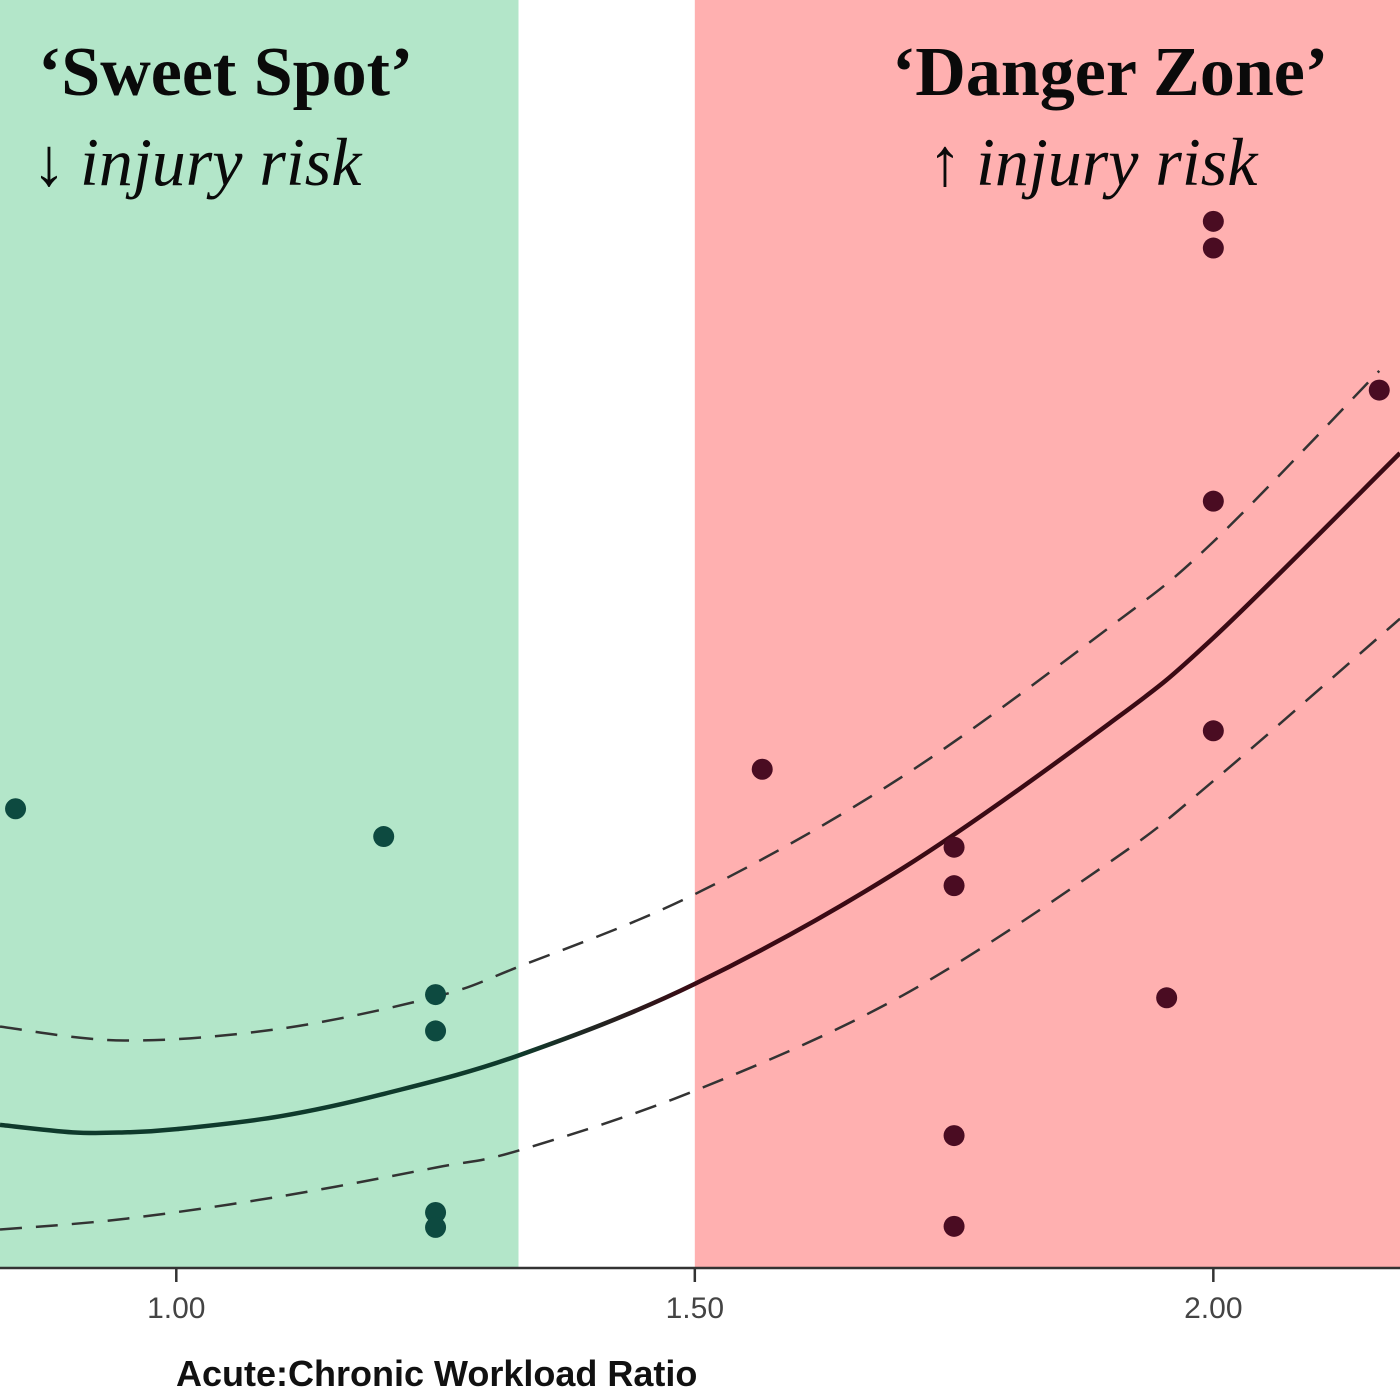 Image resolution: width=1400 pixels, height=1400 pixels. Describe the element at coordinates (49, 162) in the screenshot. I see `down-arrow-icon: ↓` at that location.